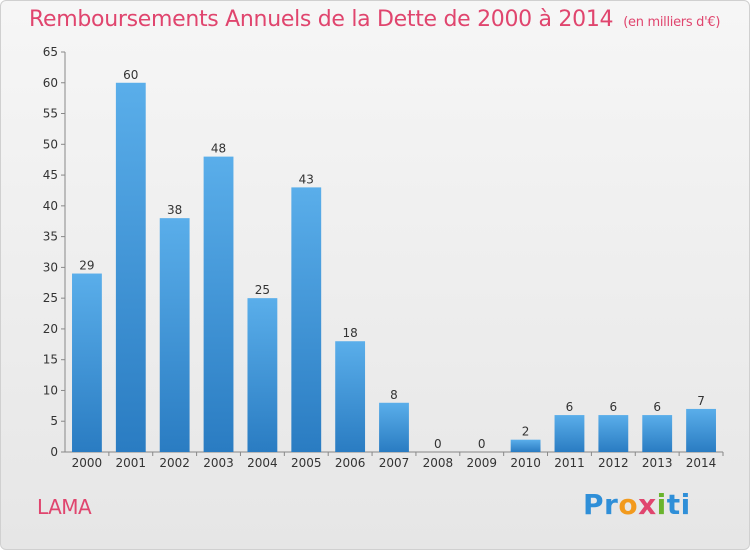  I want to click on data-label-2001: 60, so click(130, 75).